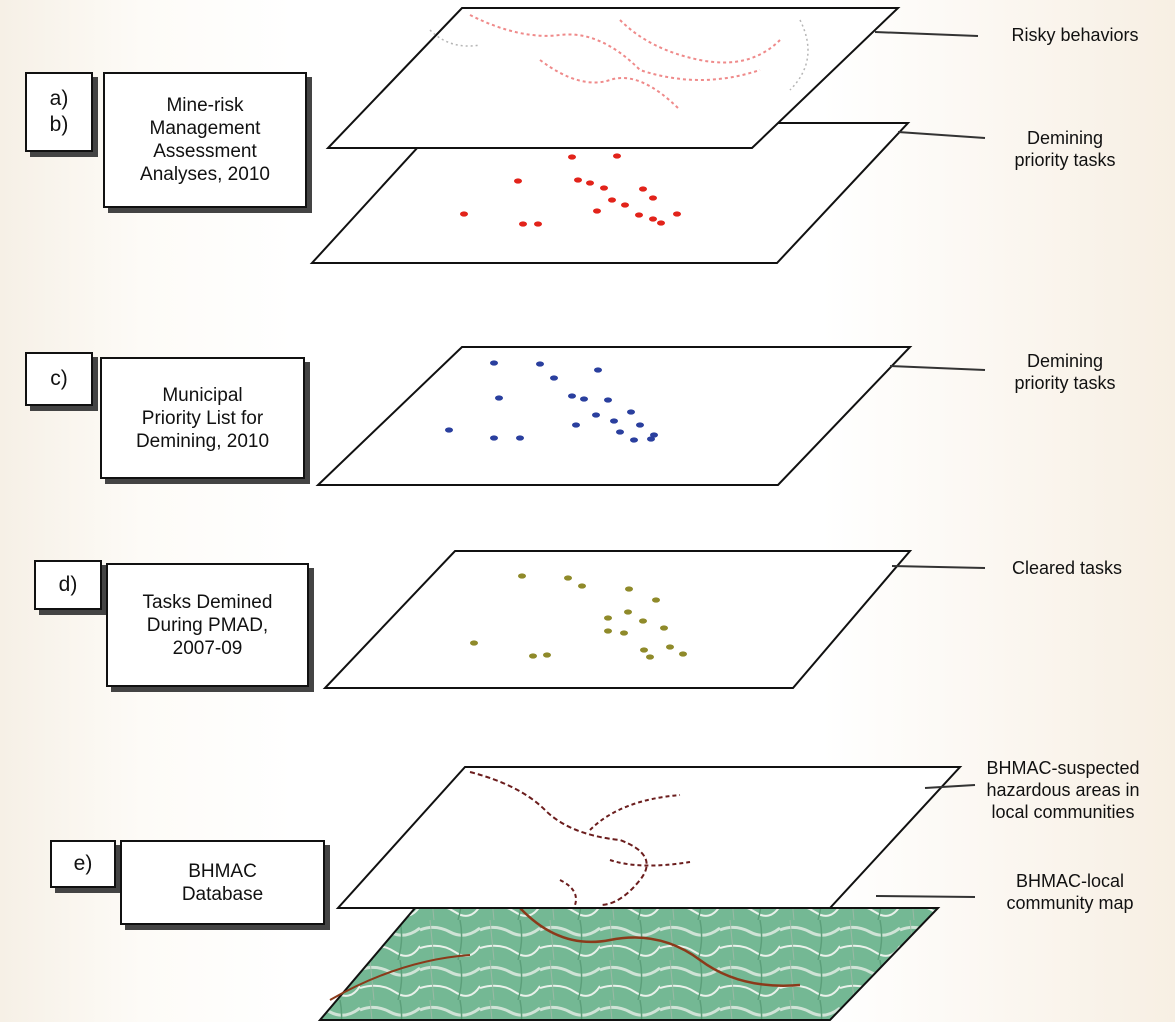 This screenshot has width=1175, height=1022. I want to click on letter-e-box: e), so click(83, 864).